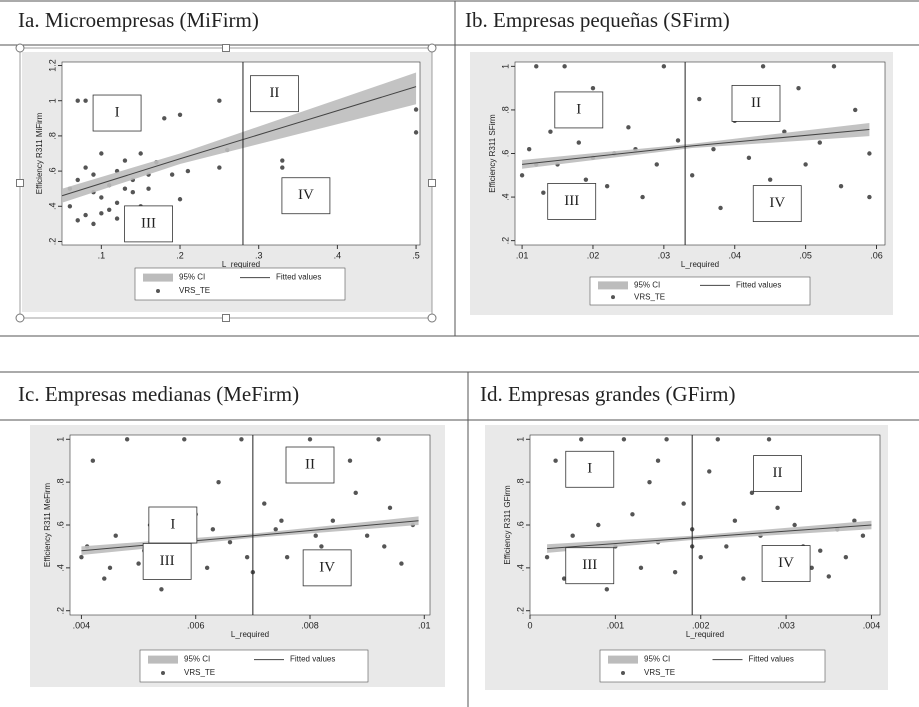 The height and width of the screenshot is (707, 919). Describe the element at coordinates (649, 296) in the screenshot. I see `legend-label: VRS_TE` at that location.